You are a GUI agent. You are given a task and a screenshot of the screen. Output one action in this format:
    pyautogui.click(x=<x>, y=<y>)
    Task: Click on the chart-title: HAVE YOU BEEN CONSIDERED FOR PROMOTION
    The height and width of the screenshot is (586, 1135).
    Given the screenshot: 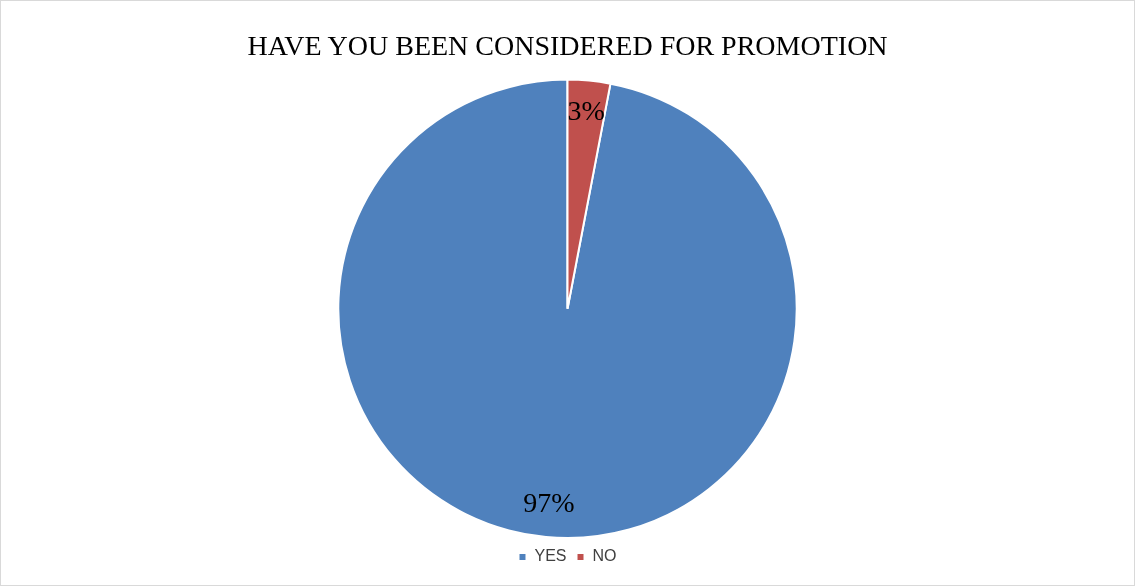 What is the action you would take?
    pyautogui.click(x=567, y=46)
    